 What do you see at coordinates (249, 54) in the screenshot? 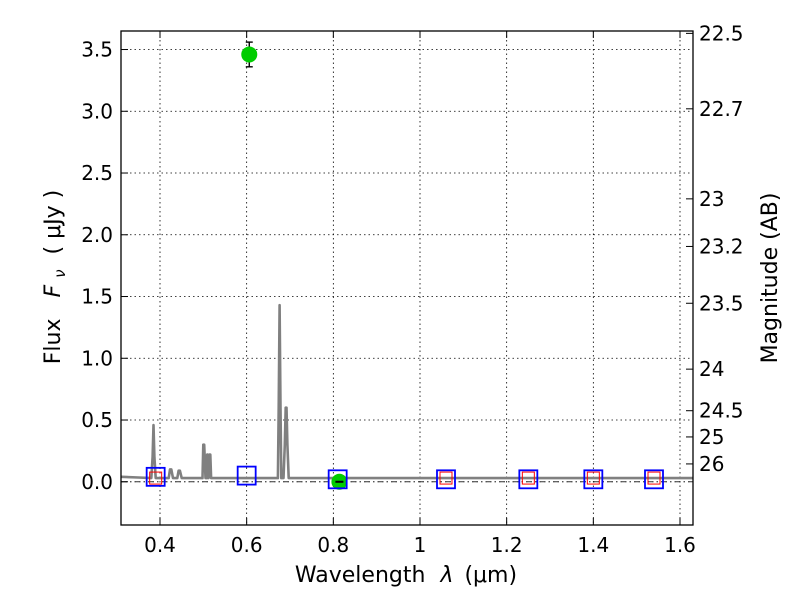
I see `detection-point` at bounding box center [249, 54].